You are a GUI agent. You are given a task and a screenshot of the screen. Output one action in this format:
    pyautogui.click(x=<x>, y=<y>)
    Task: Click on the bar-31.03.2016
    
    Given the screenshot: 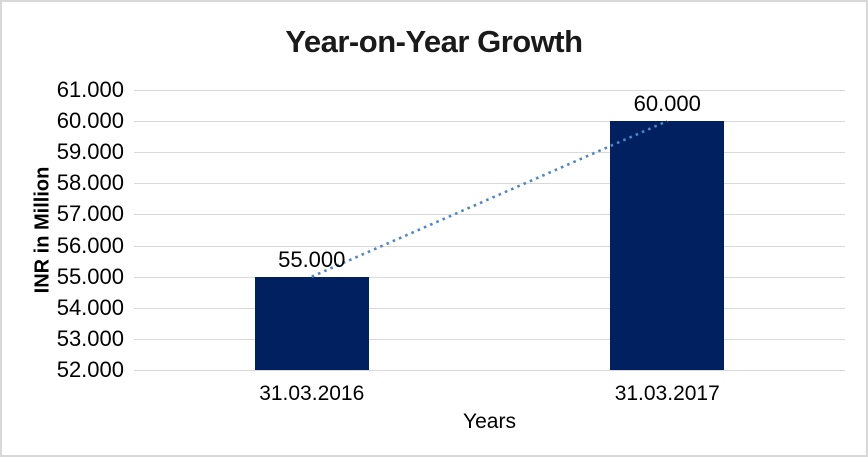 What is the action you would take?
    pyautogui.click(x=311, y=323)
    